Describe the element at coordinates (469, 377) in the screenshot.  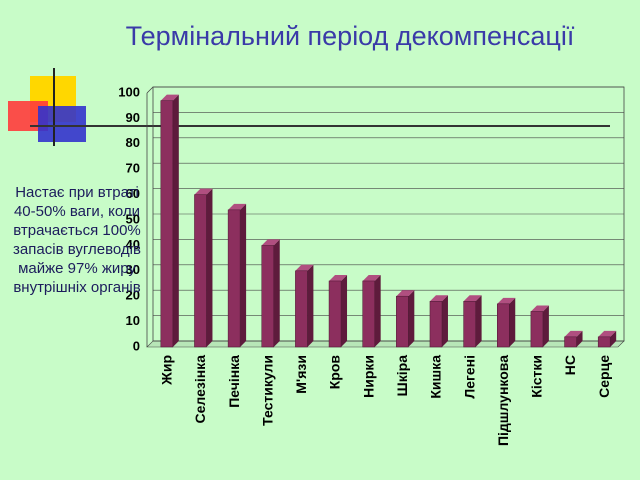
I see `x-tick-label: Легені` at that location.